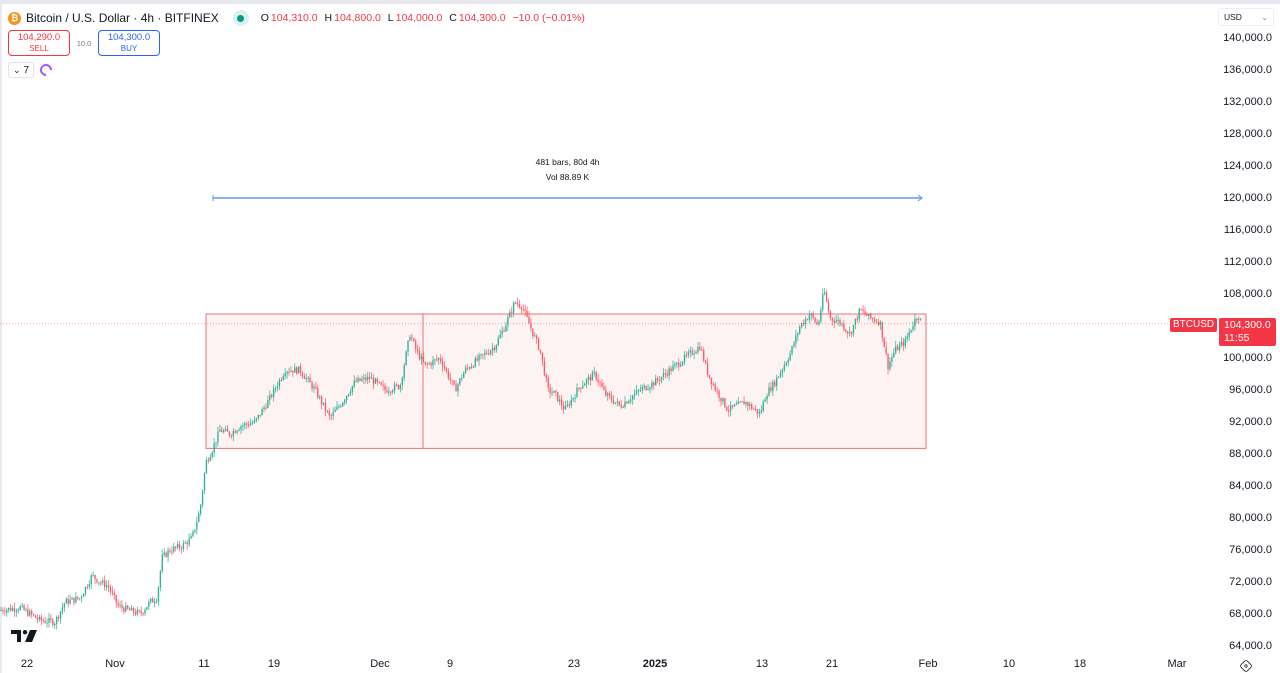  Describe the element at coordinates (1250, 614) in the screenshot. I see `price-tick: 68,000.0` at that location.